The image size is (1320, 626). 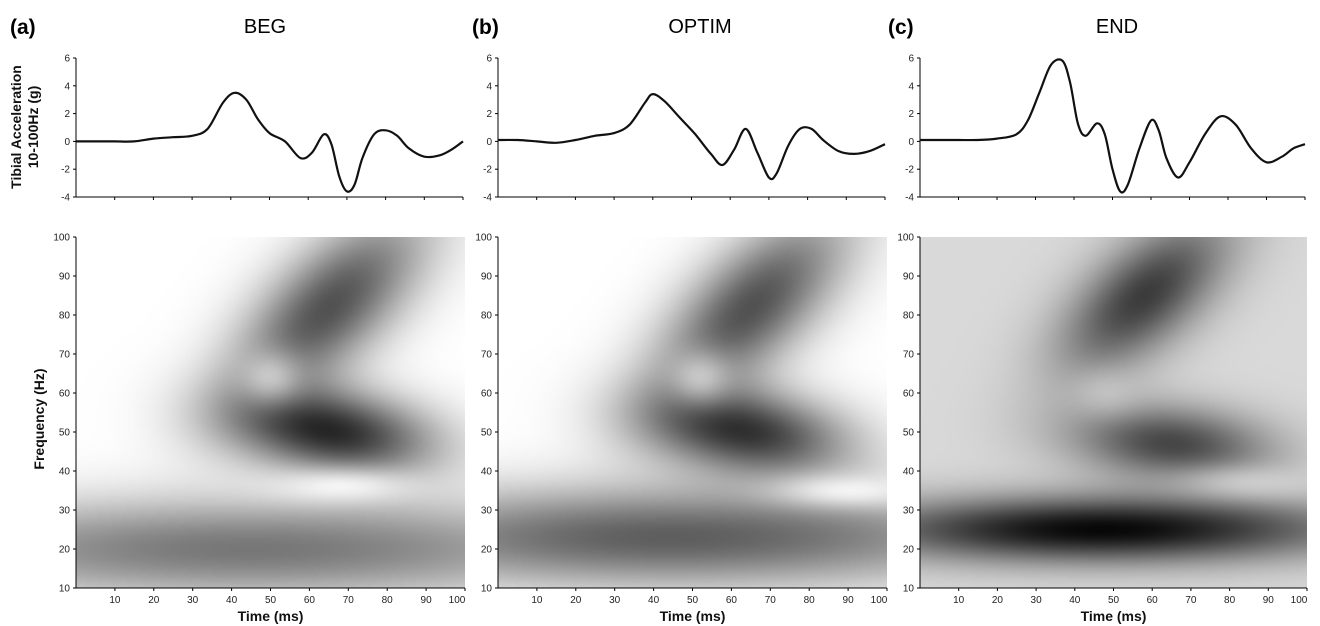 I want to click on frequency-ylabel: Frequency (Hz), so click(x=39, y=418).